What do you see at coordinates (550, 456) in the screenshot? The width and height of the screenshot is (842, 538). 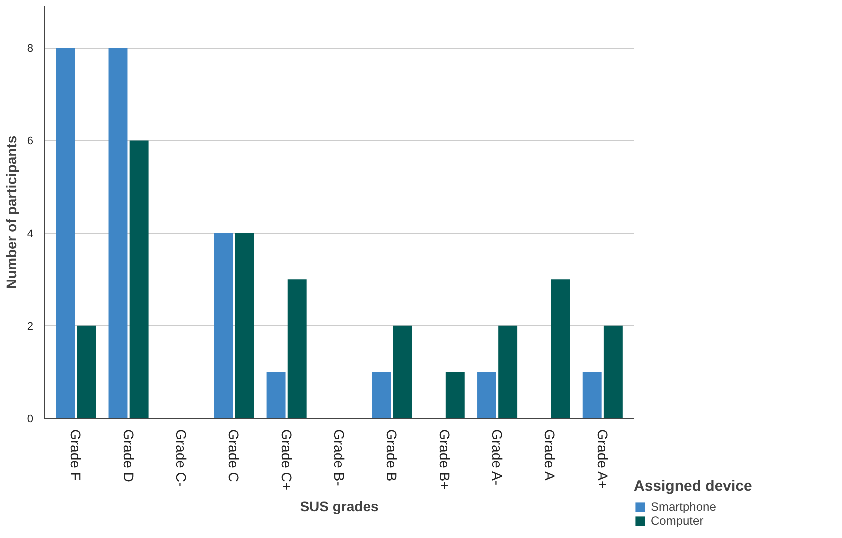 I see `x-tick-label: Grade A` at bounding box center [550, 456].